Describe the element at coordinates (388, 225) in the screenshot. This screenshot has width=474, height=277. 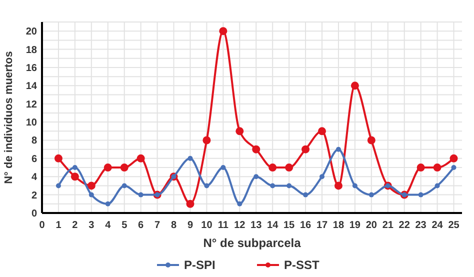
I see `x-tick-label: 21` at that location.